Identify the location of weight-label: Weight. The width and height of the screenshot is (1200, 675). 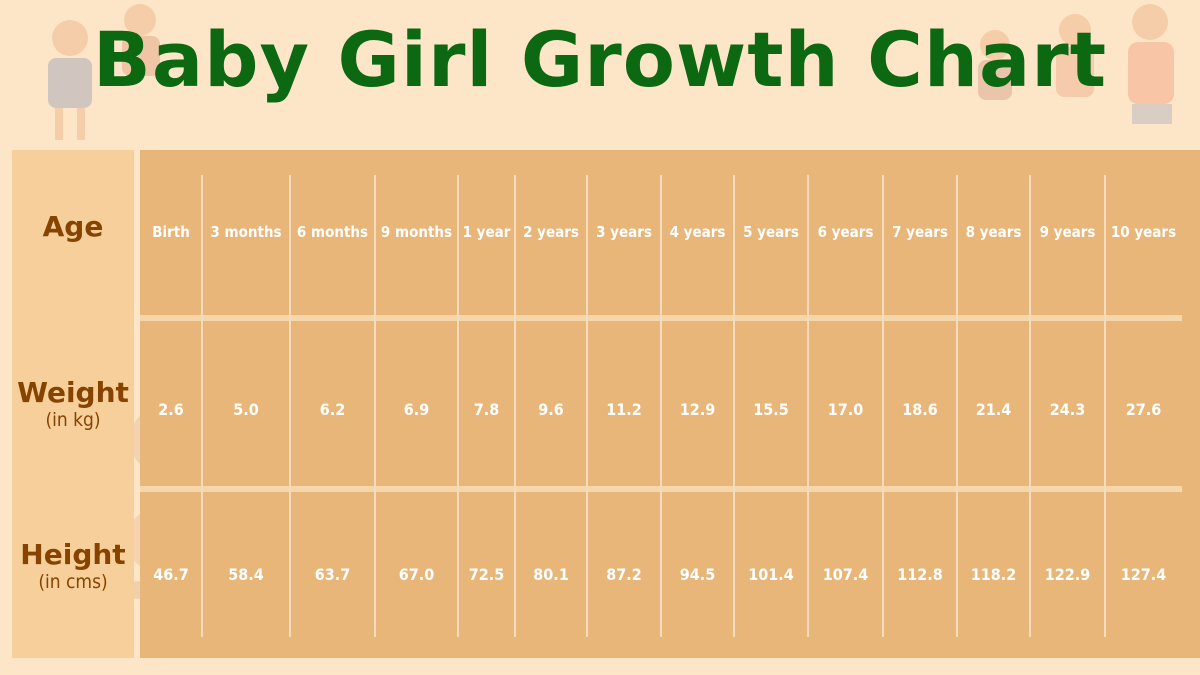
(73, 392).